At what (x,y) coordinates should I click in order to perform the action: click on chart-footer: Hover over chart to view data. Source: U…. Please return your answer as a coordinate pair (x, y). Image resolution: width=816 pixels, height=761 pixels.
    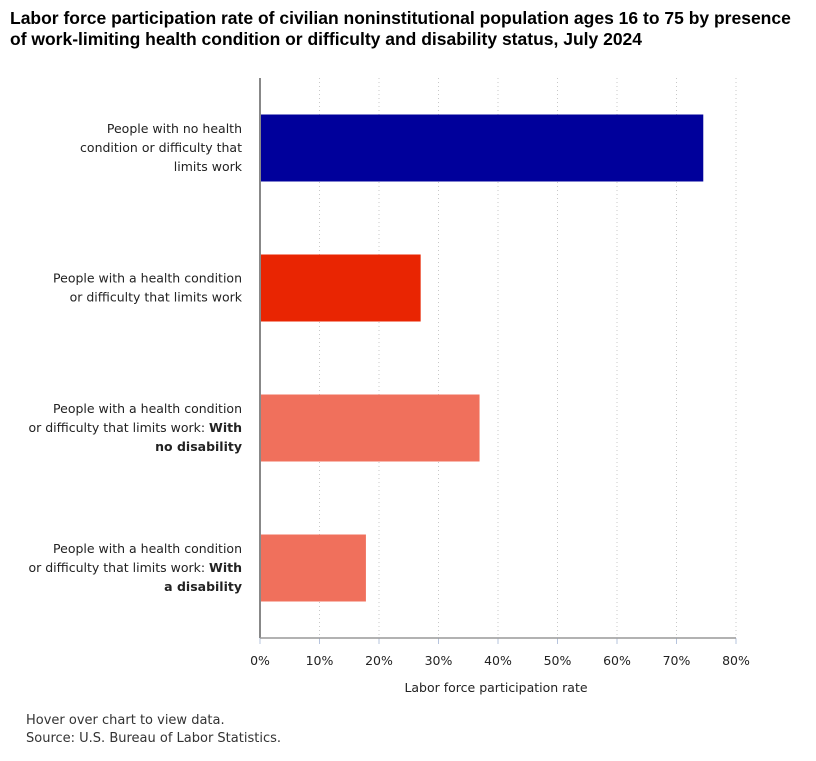
    Looking at the image, I should click on (153, 730).